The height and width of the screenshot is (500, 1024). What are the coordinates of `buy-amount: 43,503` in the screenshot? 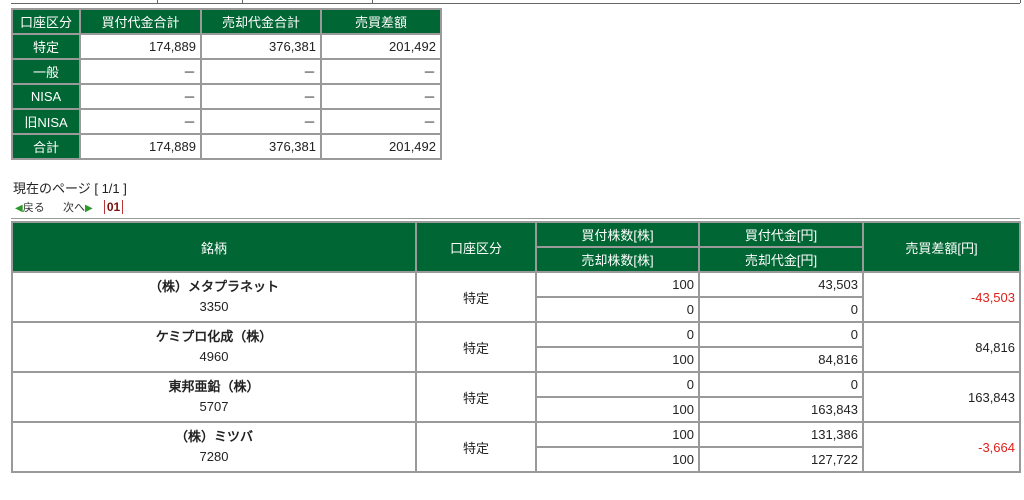 It's located at (781, 284).